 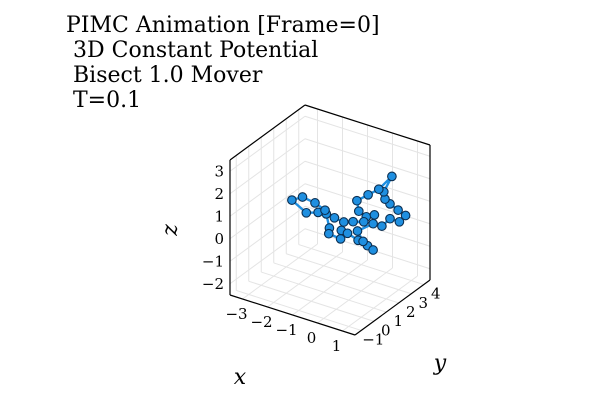 I want to click on z-tick-label: −2, so click(x=213, y=284).